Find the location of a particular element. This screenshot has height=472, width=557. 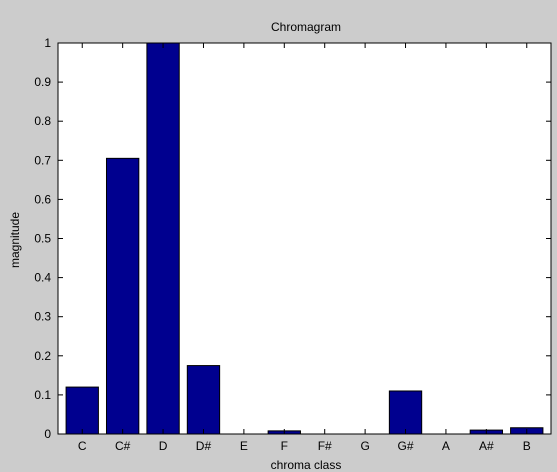

chart-title: Chromagram is located at coordinates (306, 27).